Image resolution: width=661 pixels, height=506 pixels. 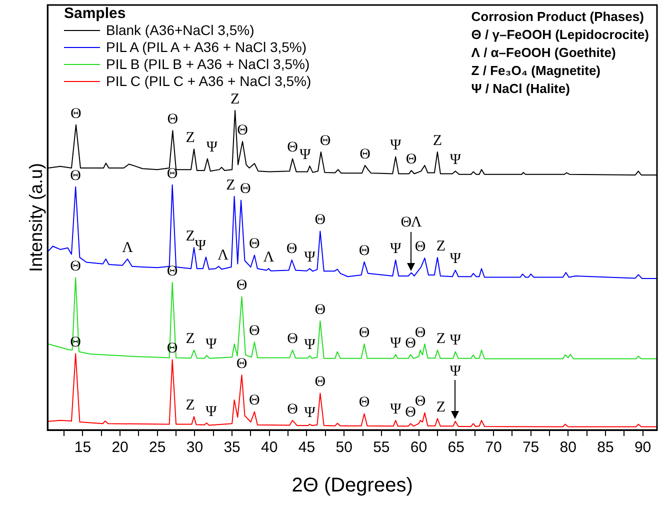 I want to click on annotation: ΘΛ, so click(x=411, y=222).